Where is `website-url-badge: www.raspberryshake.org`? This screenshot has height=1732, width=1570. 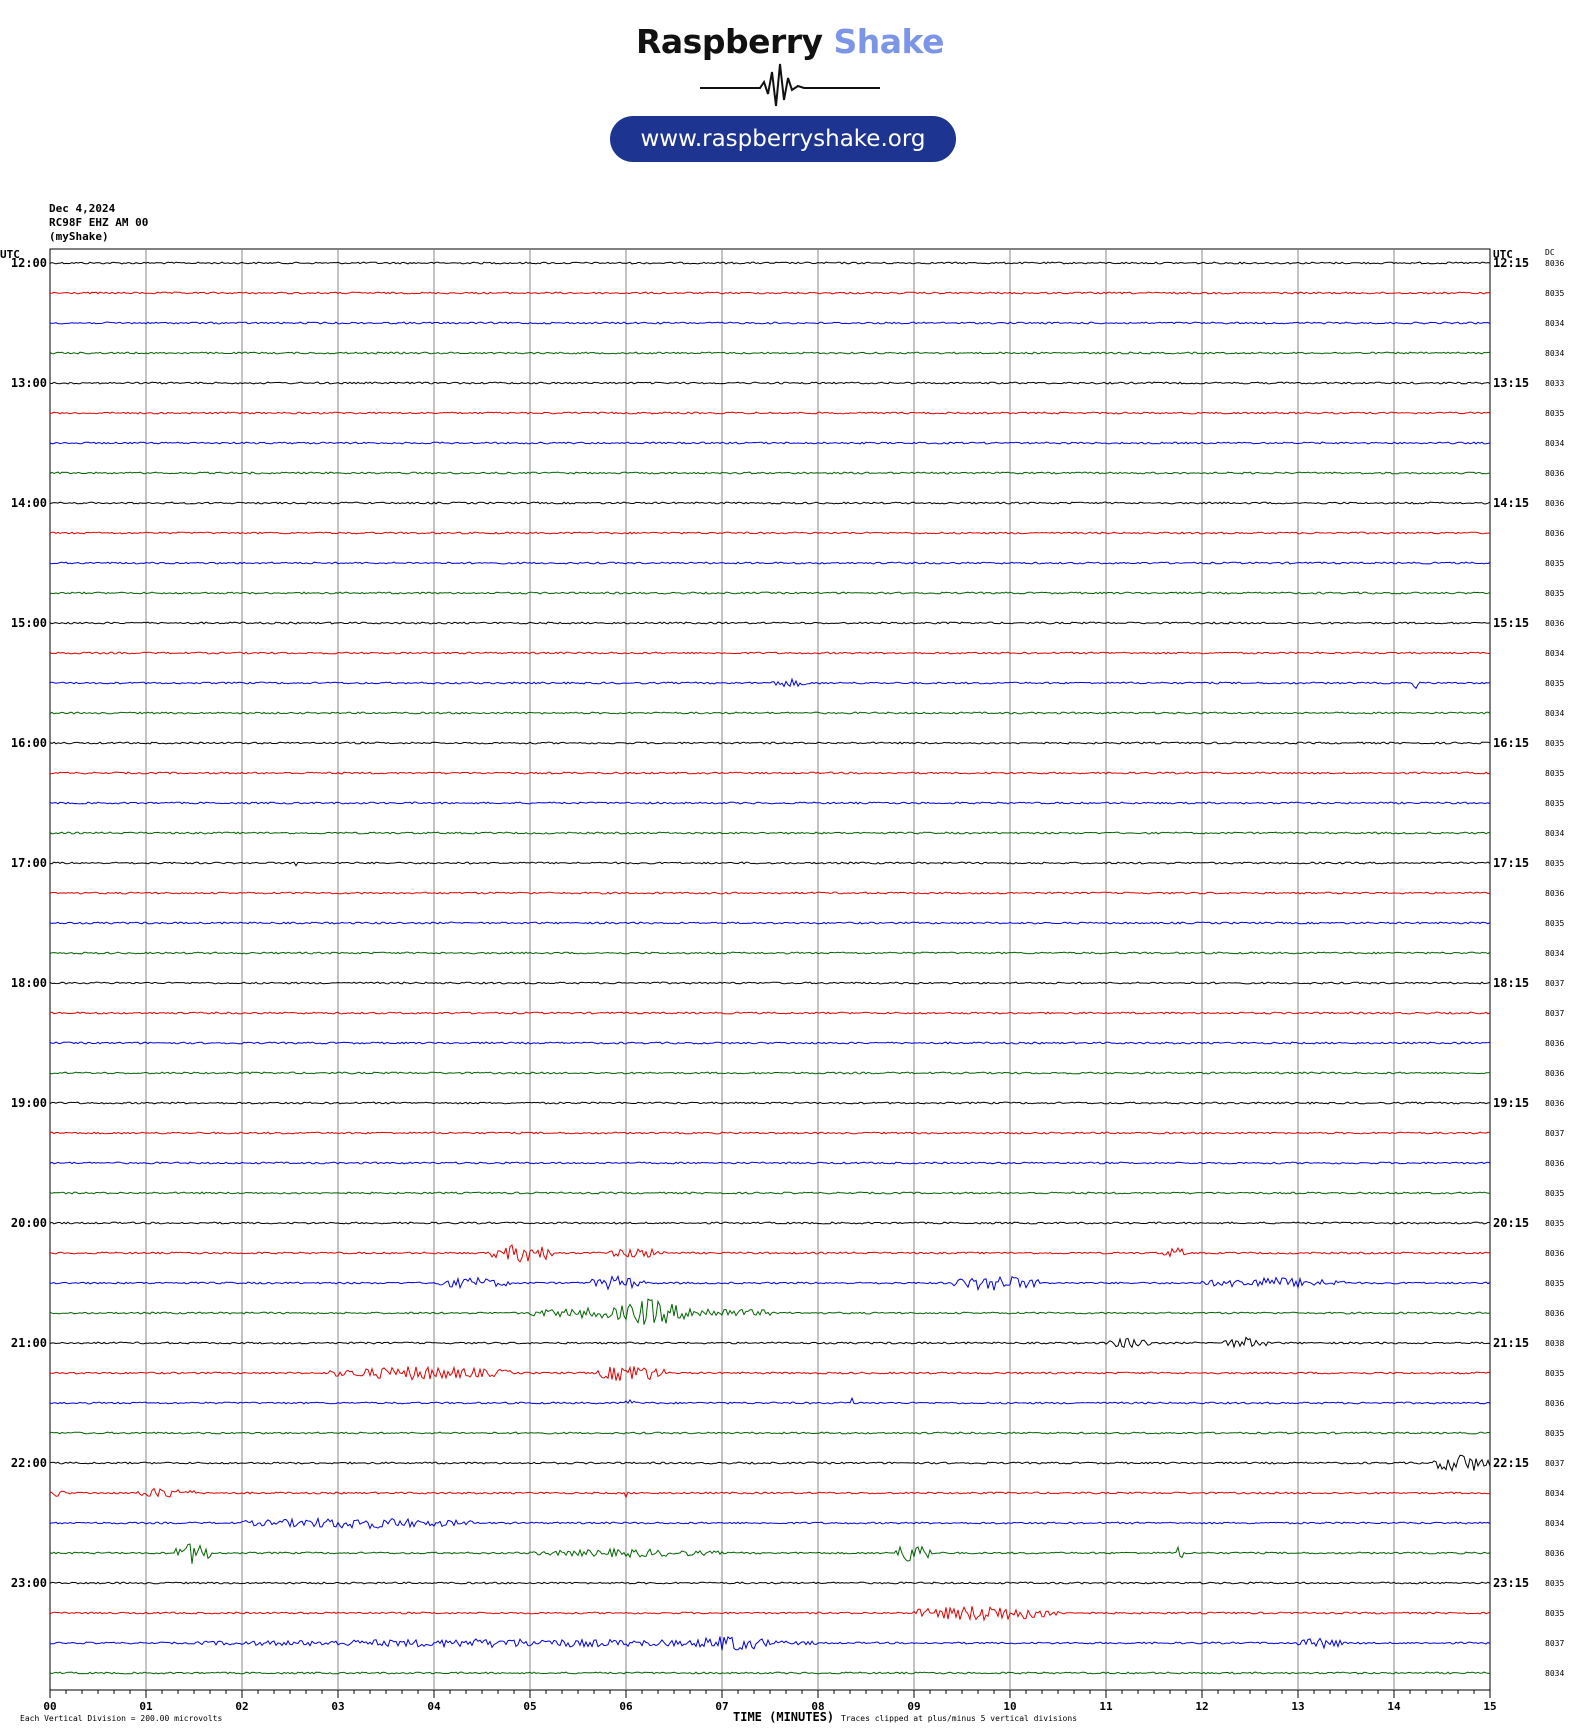
website-url-badge: www.raspberryshake.org is located at coordinates (783, 139).